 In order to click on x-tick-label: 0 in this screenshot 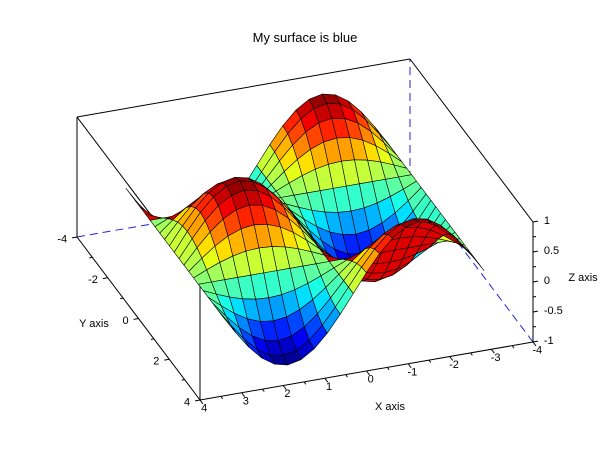, I will do `click(371, 380)`.